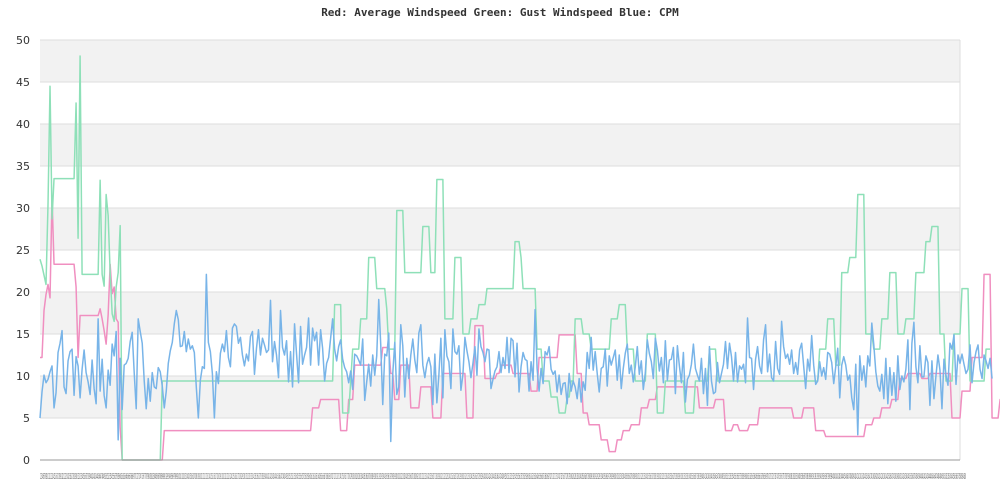 This screenshot has height=500, width=1000. Describe the element at coordinates (23, 292) in the screenshot. I see `y-tick-label: 20` at that location.